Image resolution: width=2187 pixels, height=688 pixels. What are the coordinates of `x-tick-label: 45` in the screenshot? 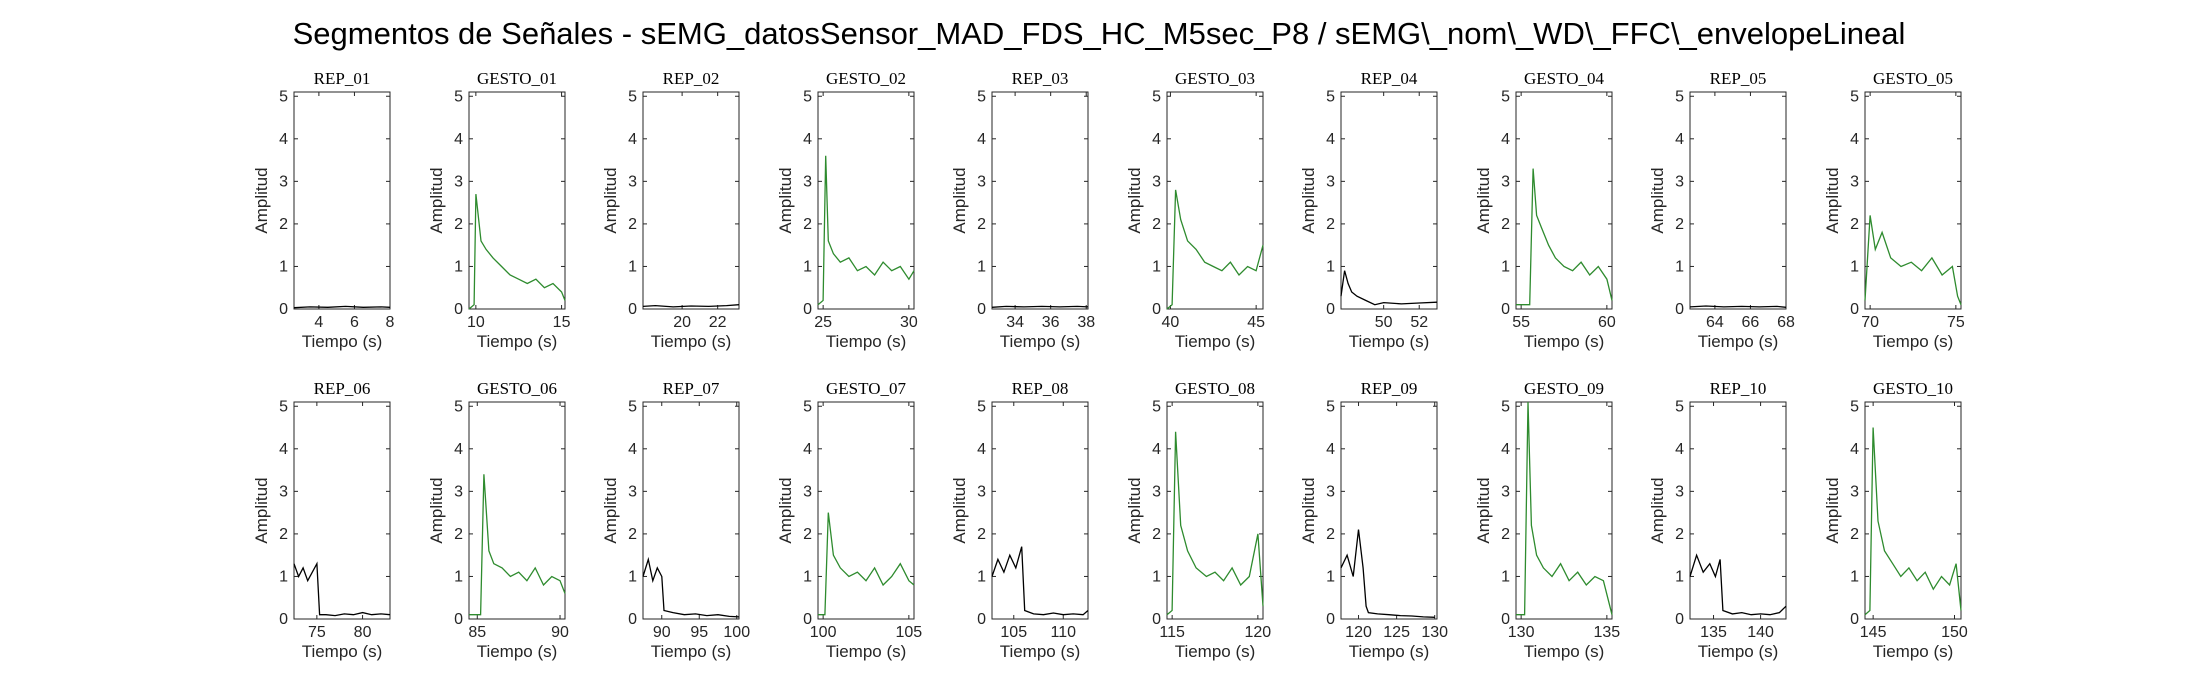 It's located at (1256, 322).